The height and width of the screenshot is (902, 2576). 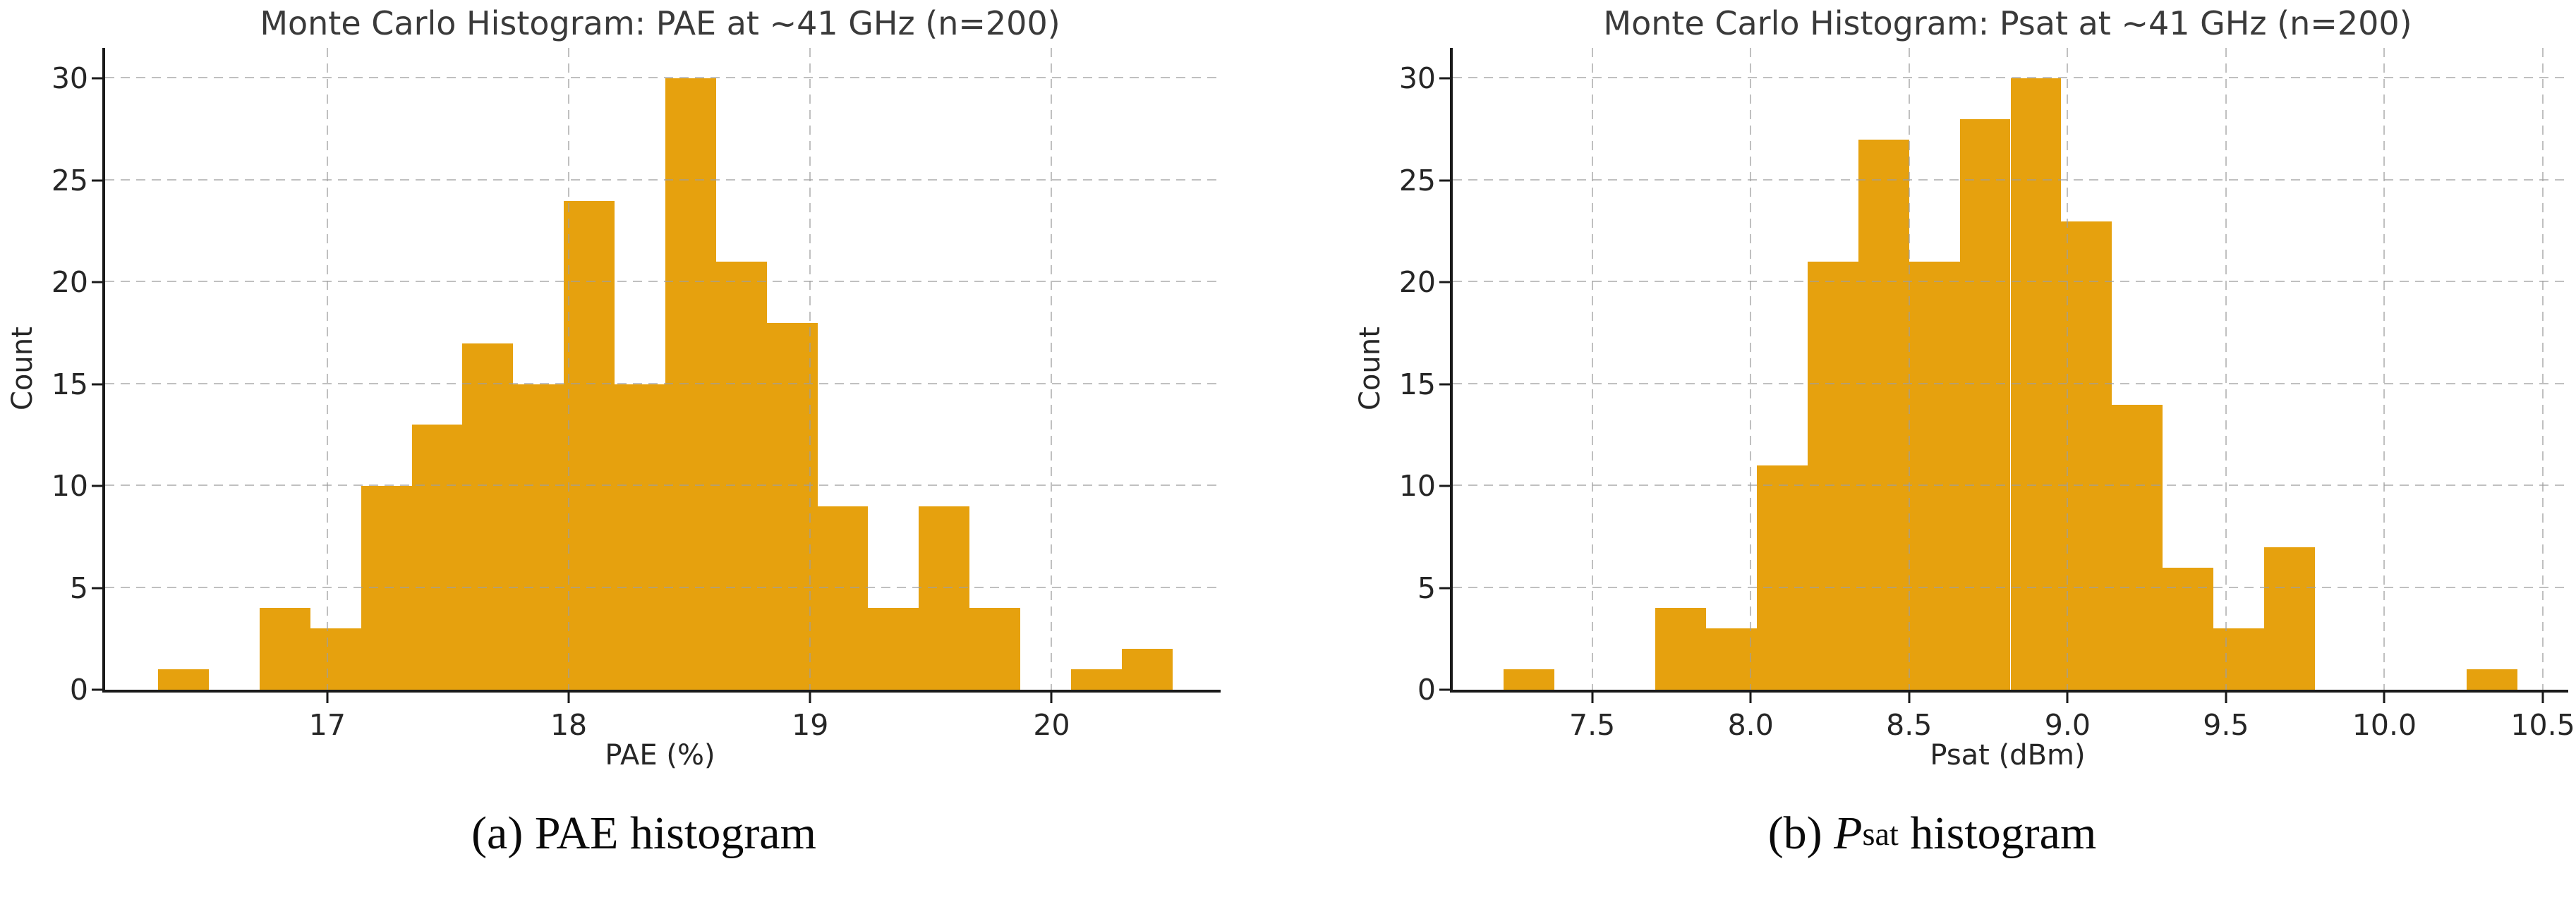 What do you see at coordinates (660, 755) in the screenshot?
I see `pae-x-axis-label: PAE (%)` at bounding box center [660, 755].